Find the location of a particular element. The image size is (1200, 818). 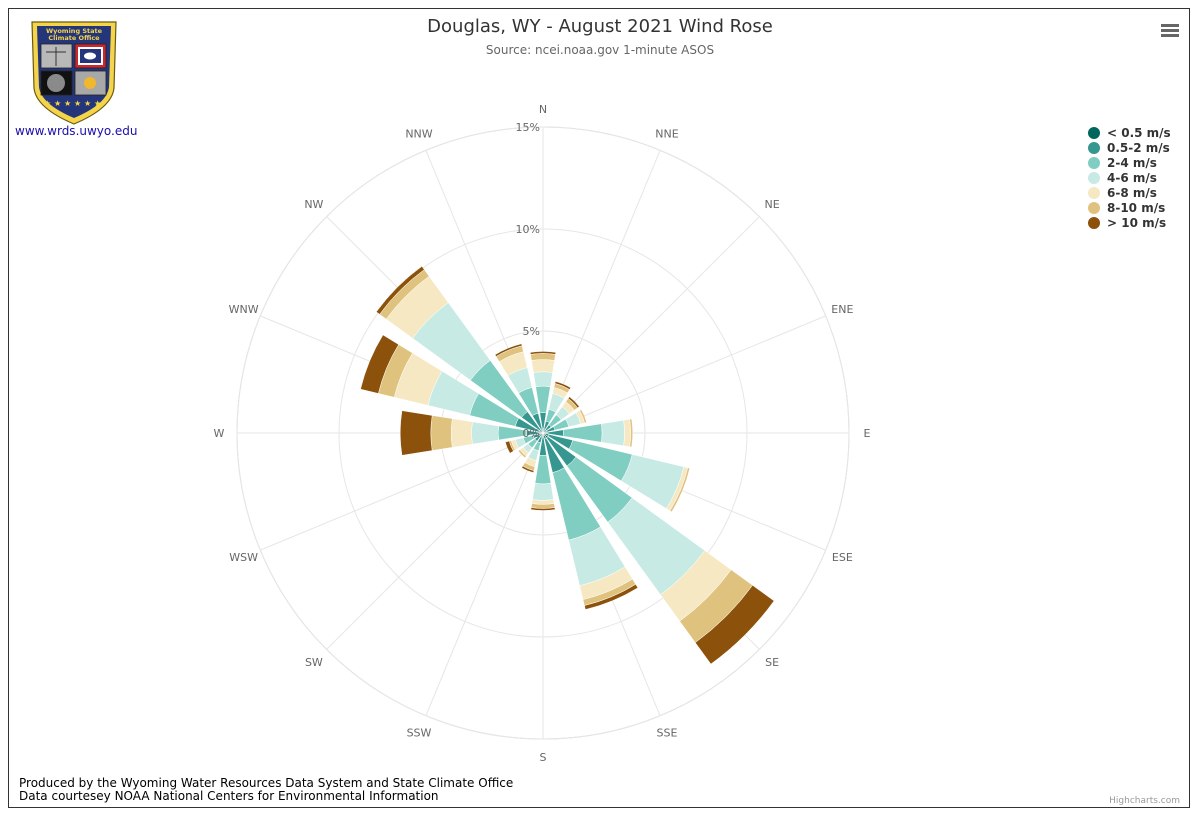

legend-label: 0.5-2 m/s is located at coordinates (1138, 147).